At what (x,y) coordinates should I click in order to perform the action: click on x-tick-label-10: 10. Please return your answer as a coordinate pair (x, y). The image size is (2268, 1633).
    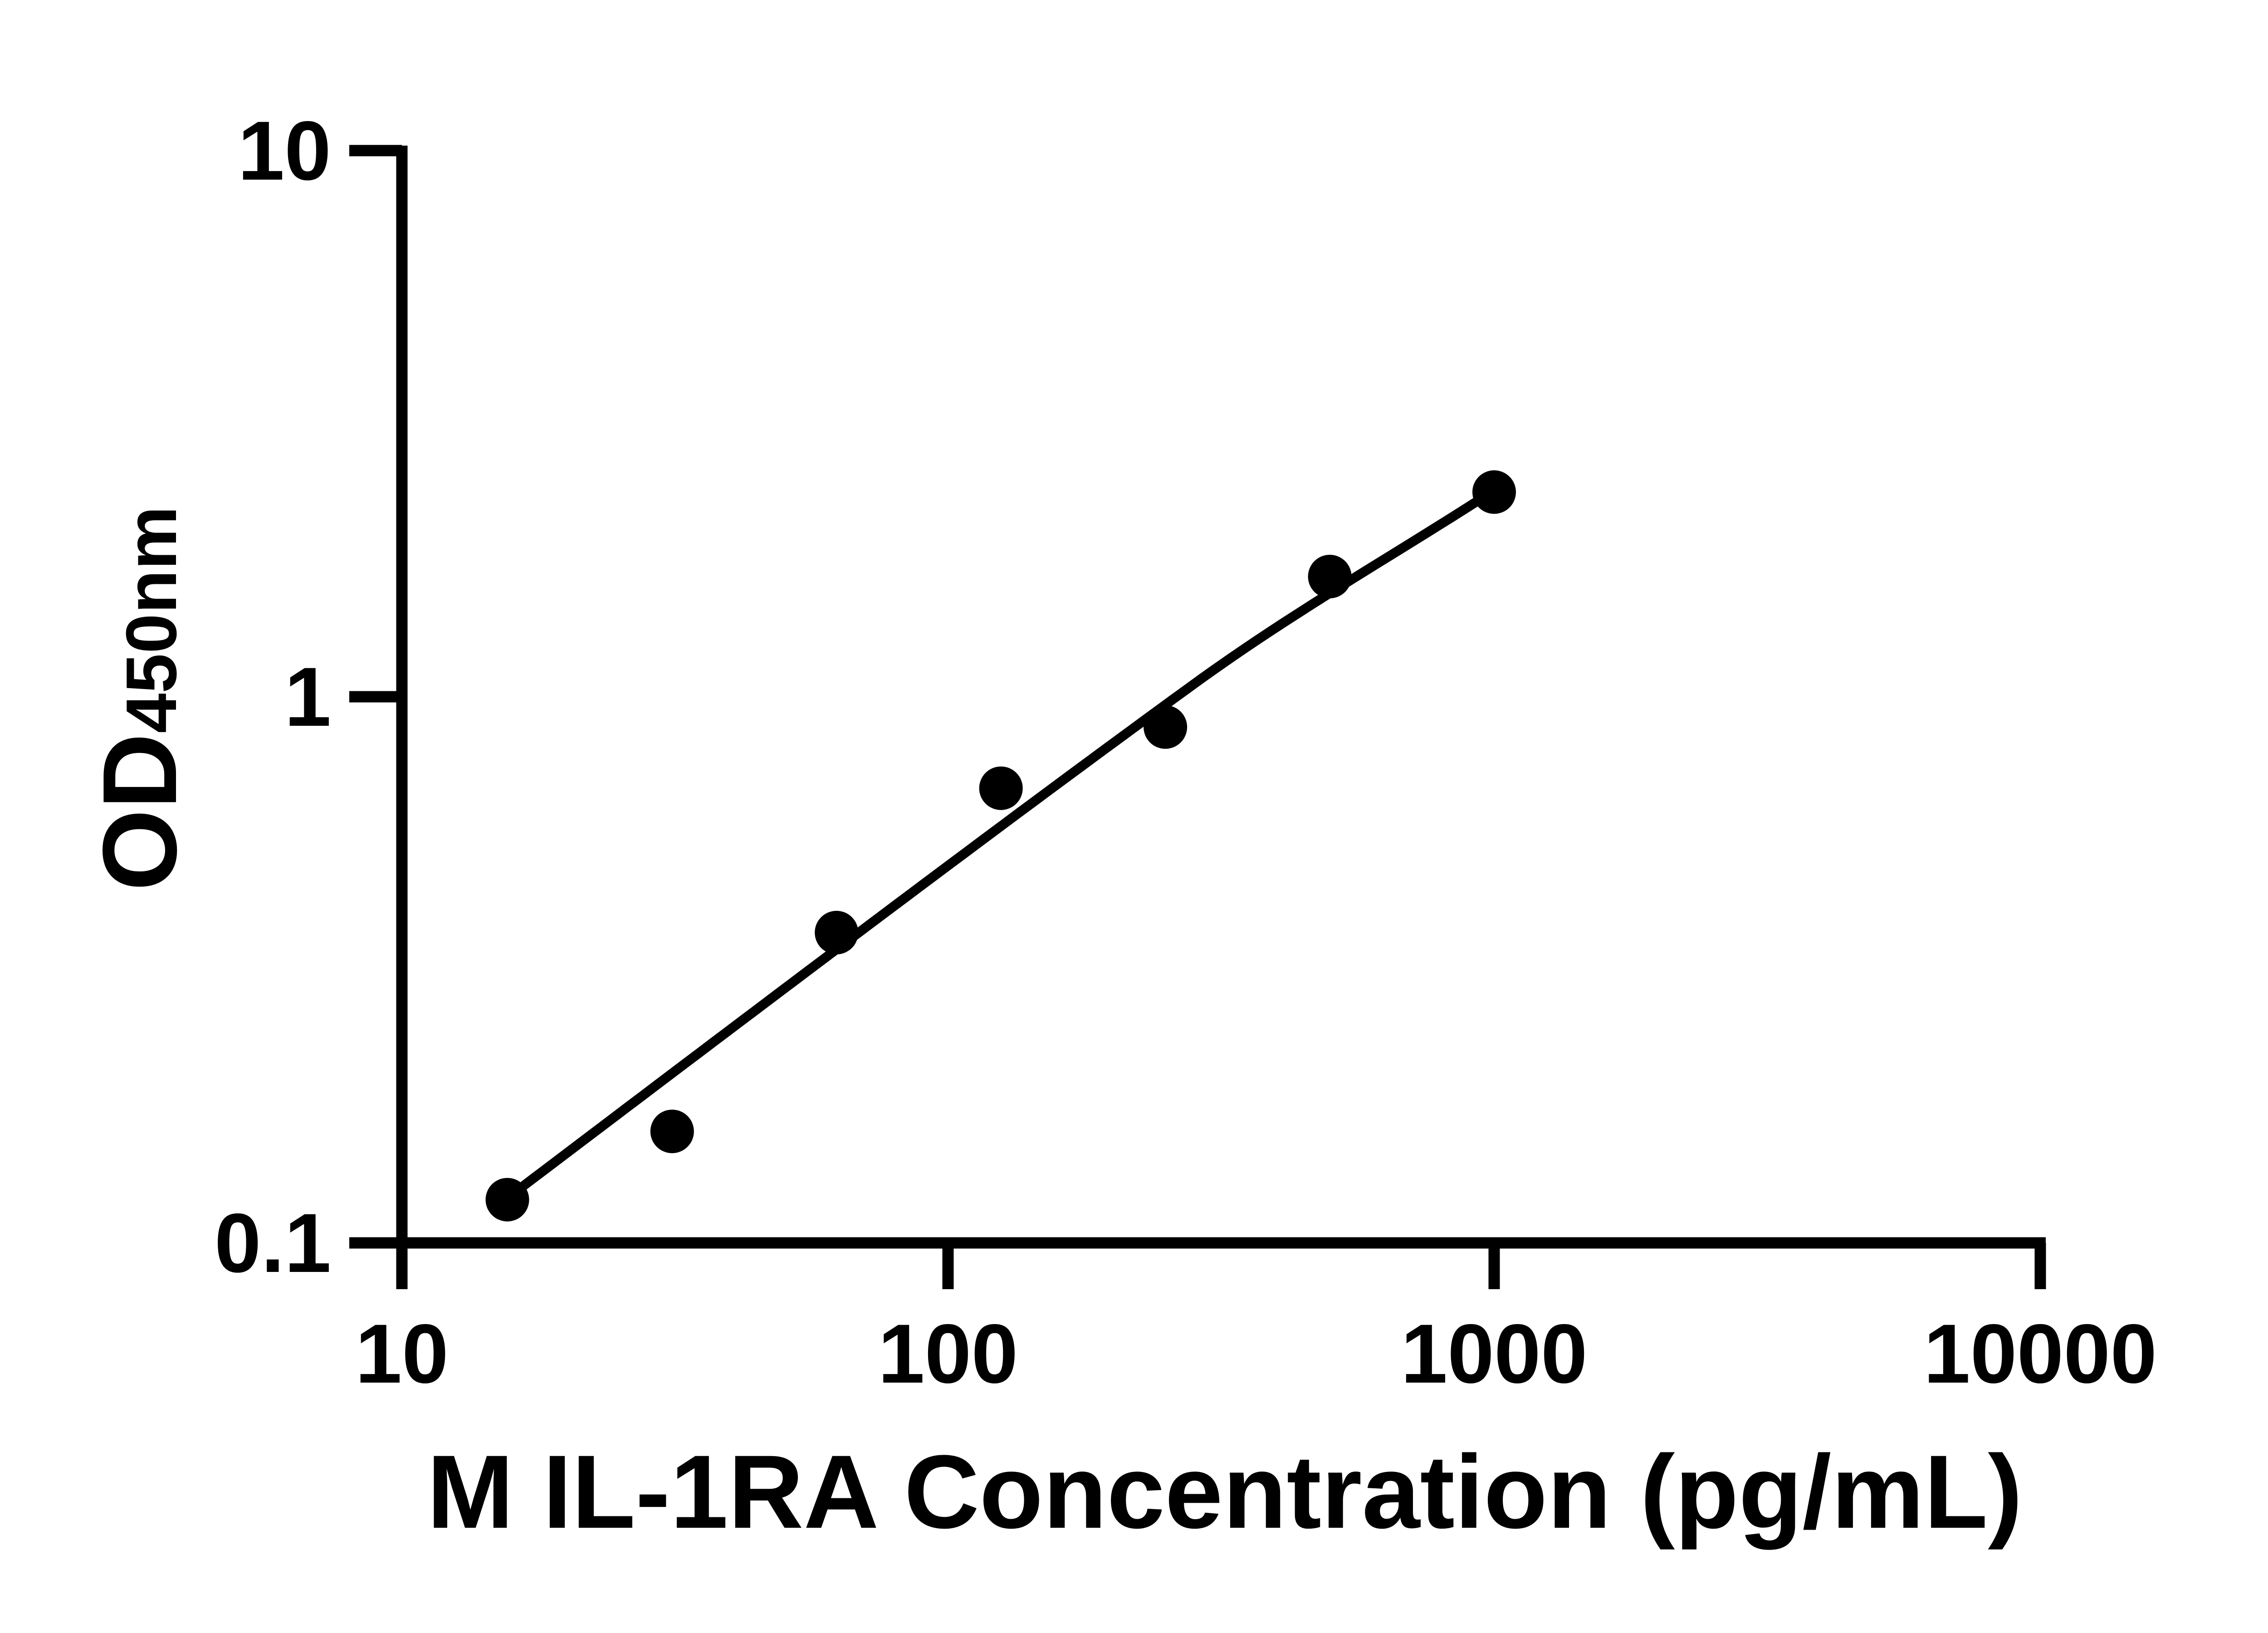
    Looking at the image, I should click on (402, 1354).